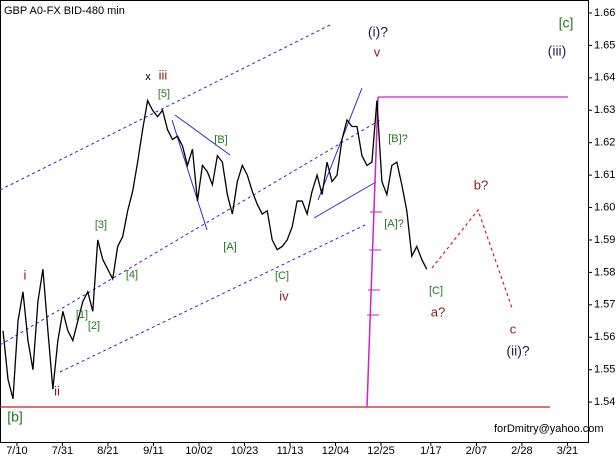  Describe the element at coordinates (57, 390) in the screenshot. I see `wave-label: ii` at that location.